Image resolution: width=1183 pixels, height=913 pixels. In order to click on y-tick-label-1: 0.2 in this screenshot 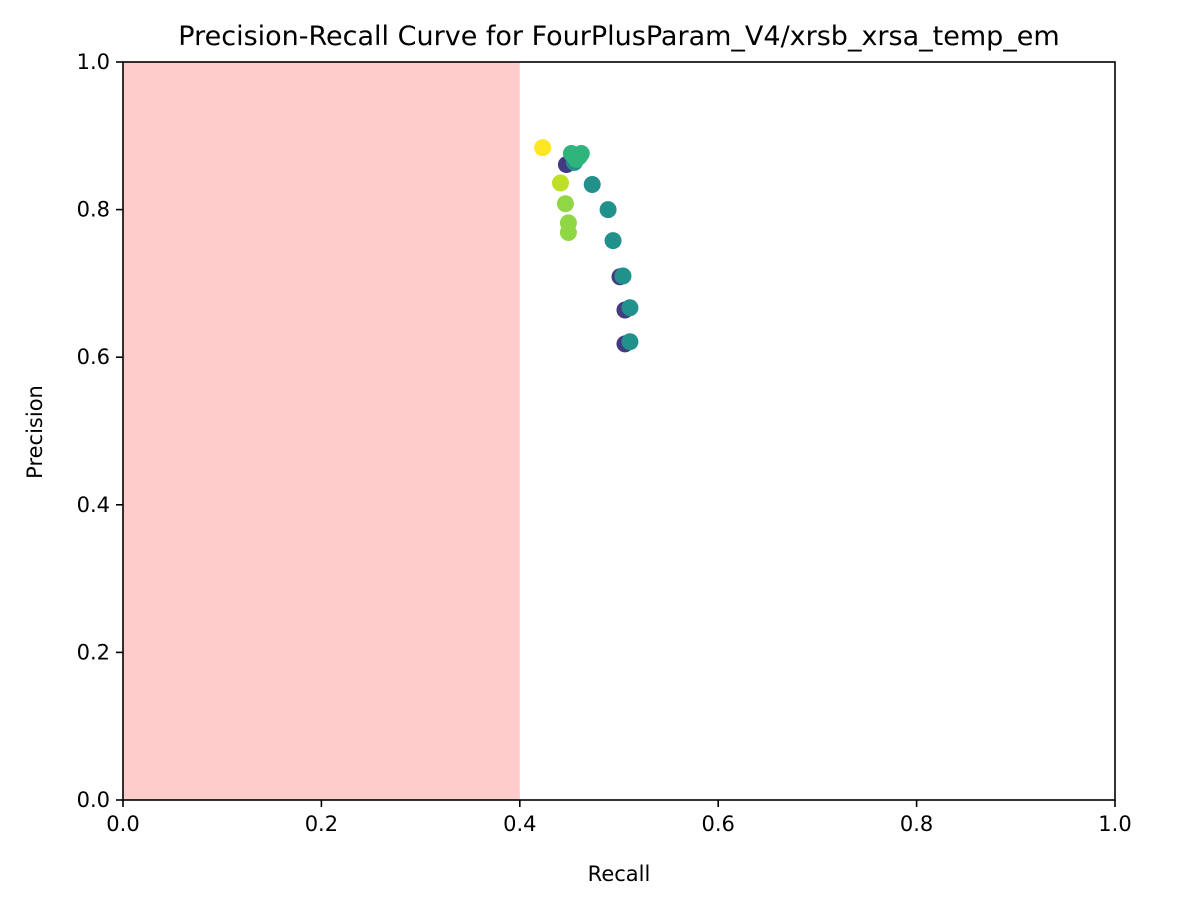, I will do `click(93, 652)`.